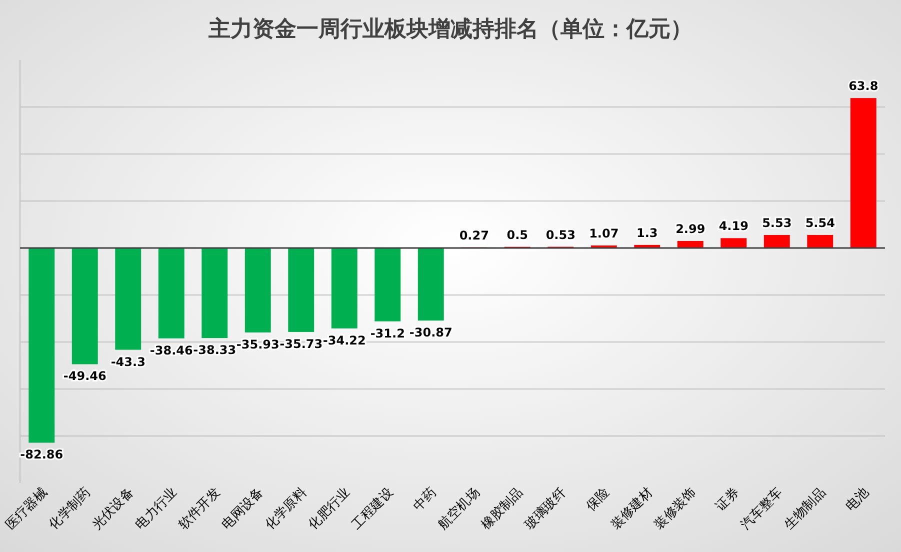 This screenshot has height=552, width=901. Describe the element at coordinates (171, 350) in the screenshot. I see `data-label: -38.46` at that location.